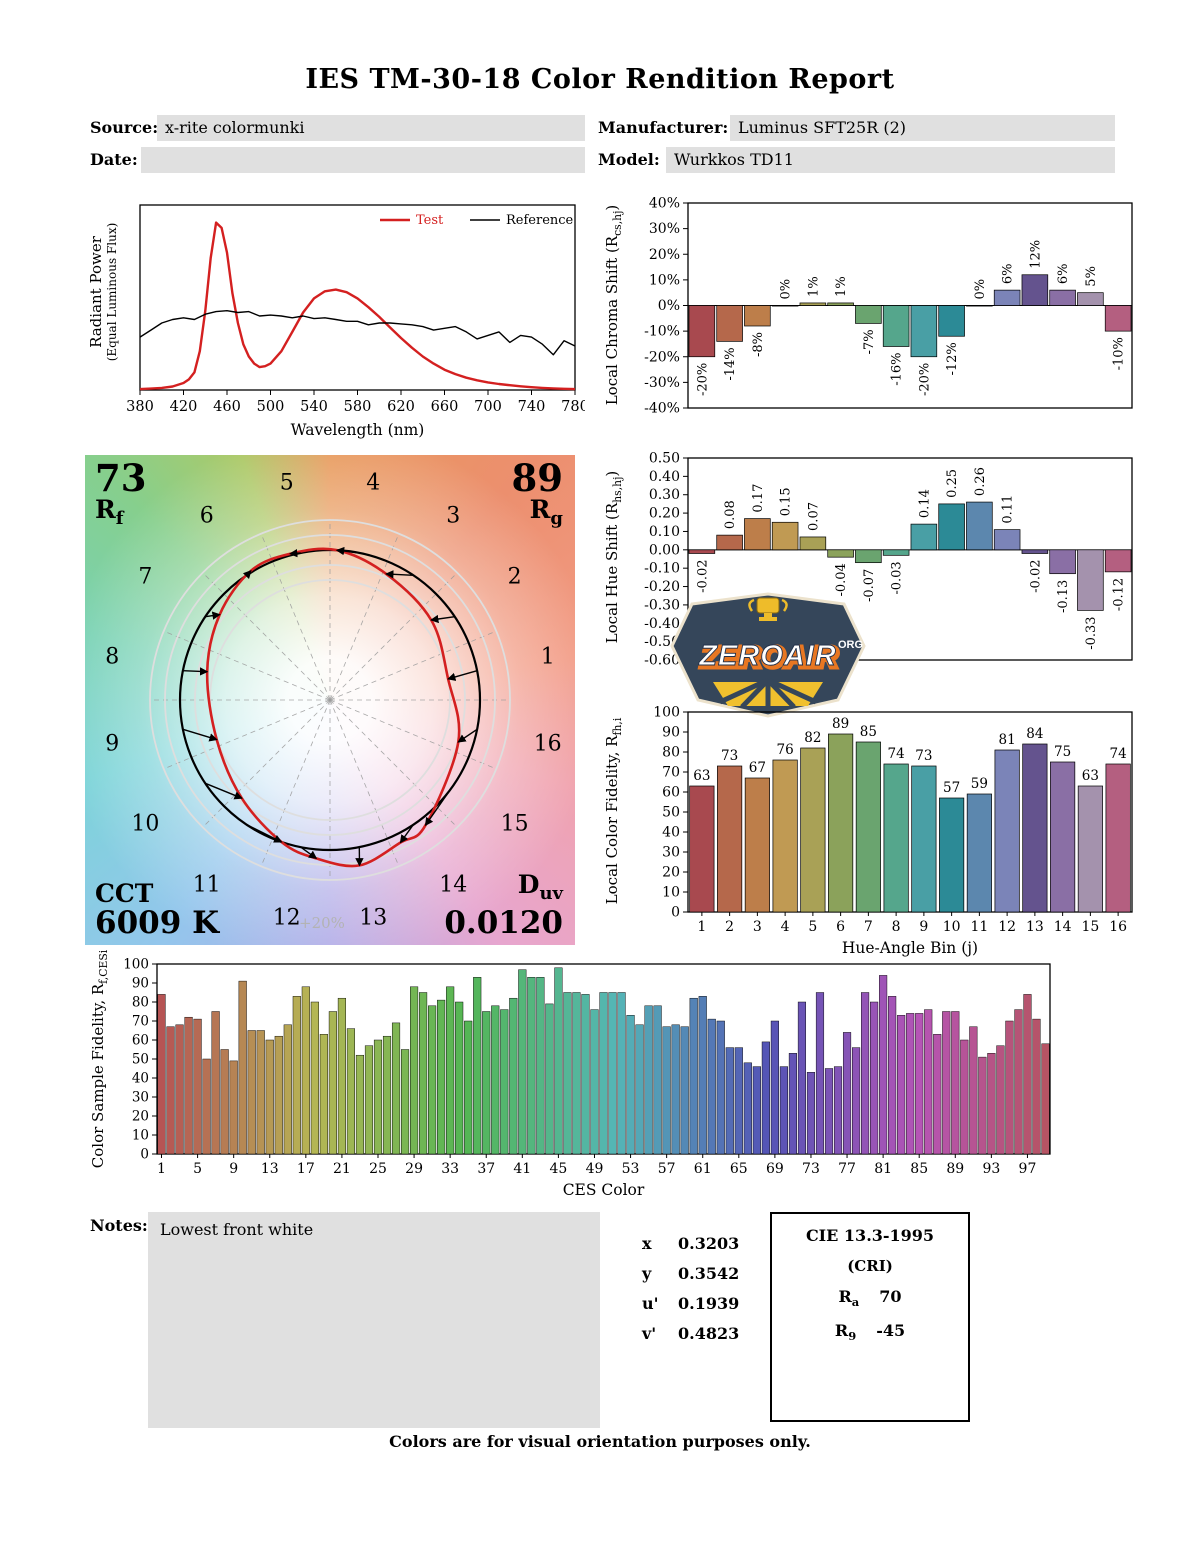 This screenshot has height=1550, width=1200. What do you see at coordinates (910, 948) in the screenshot?
I see `x-axis-label: Hue-Angle Bin (j)` at bounding box center [910, 948].